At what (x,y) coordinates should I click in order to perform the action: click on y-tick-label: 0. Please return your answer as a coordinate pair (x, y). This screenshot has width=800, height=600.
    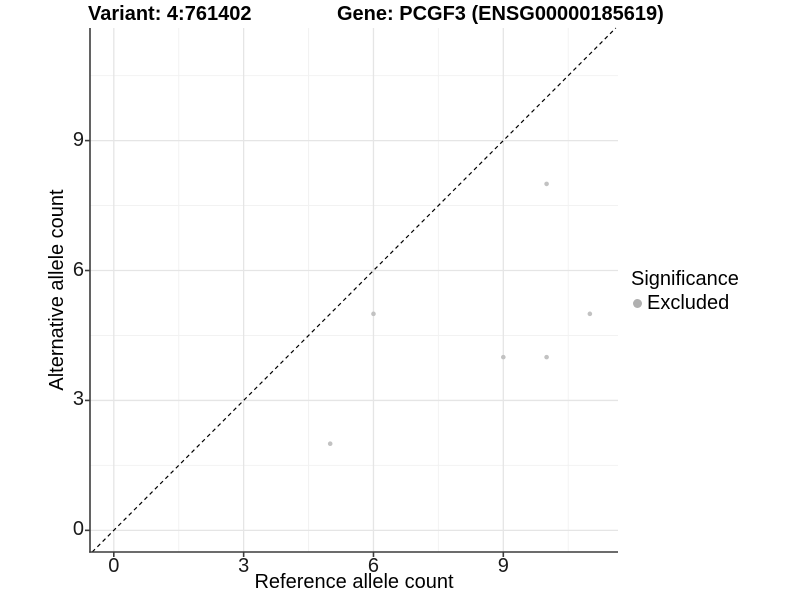
    Looking at the image, I should click on (78, 529).